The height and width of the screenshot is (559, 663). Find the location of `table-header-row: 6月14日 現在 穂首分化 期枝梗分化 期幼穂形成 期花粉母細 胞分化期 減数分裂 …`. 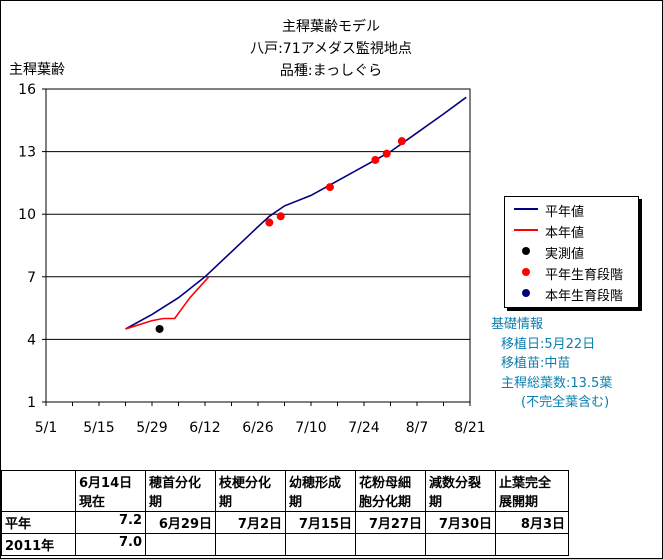

table-header-row: 6月14日 現在 穂首分化 期枝梗分化 期幼穂形成 期花粉母細 胞分化期 減数分裂 … is located at coordinates (285, 491).